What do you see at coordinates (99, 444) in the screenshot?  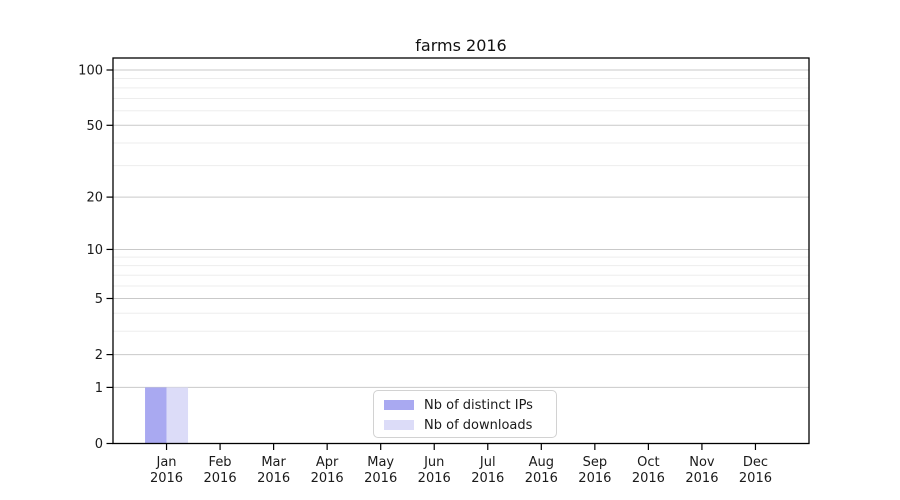 I see `y-tick-label-0: 0` at bounding box center [99, 444].